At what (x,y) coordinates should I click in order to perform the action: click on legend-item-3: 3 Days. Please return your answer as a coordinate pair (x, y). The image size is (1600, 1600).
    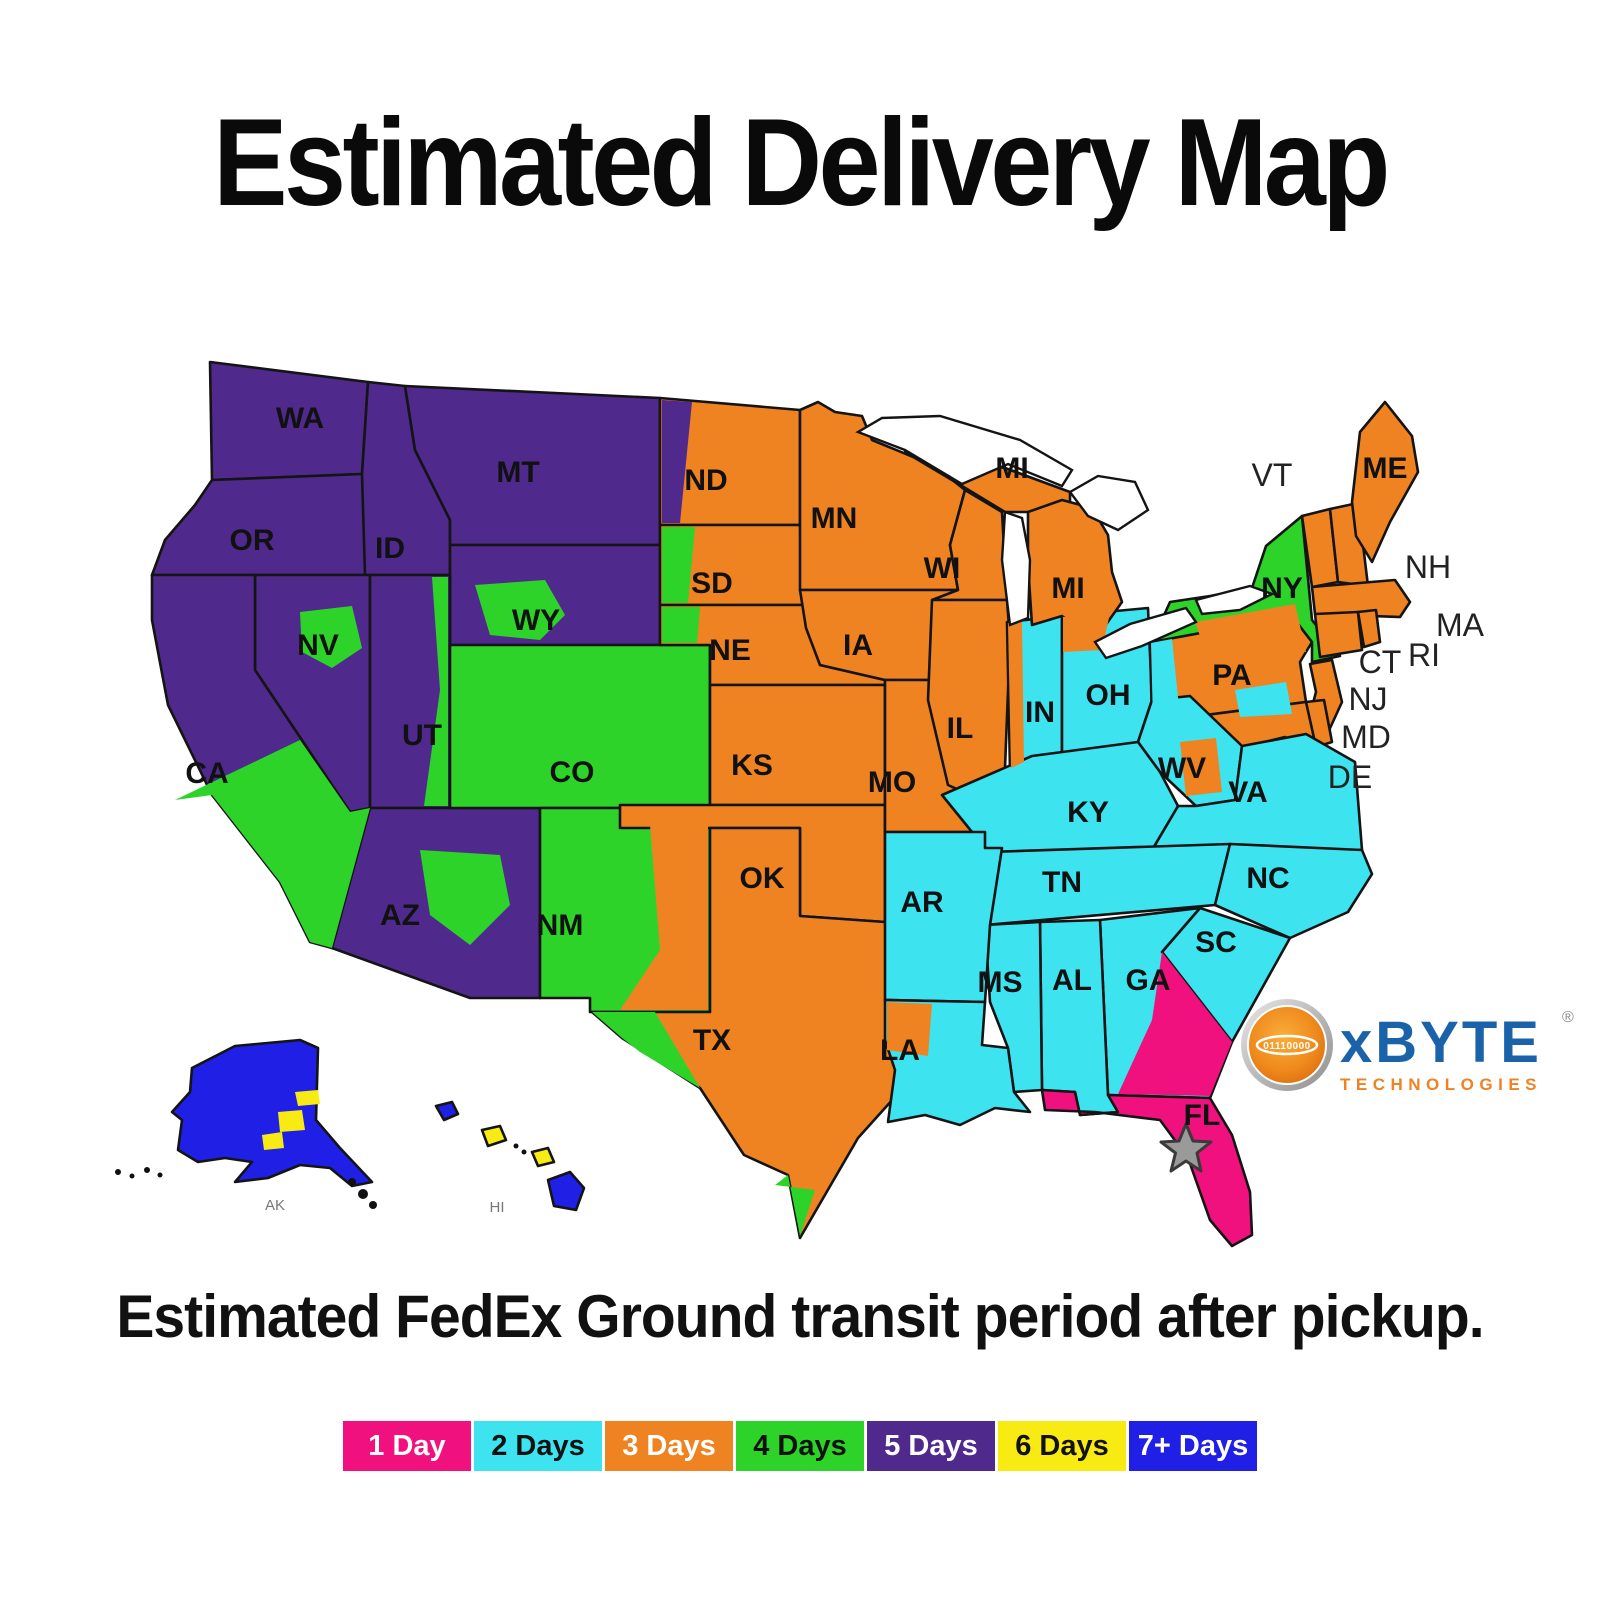
    Looking at the image, I should click on (669, 1446).